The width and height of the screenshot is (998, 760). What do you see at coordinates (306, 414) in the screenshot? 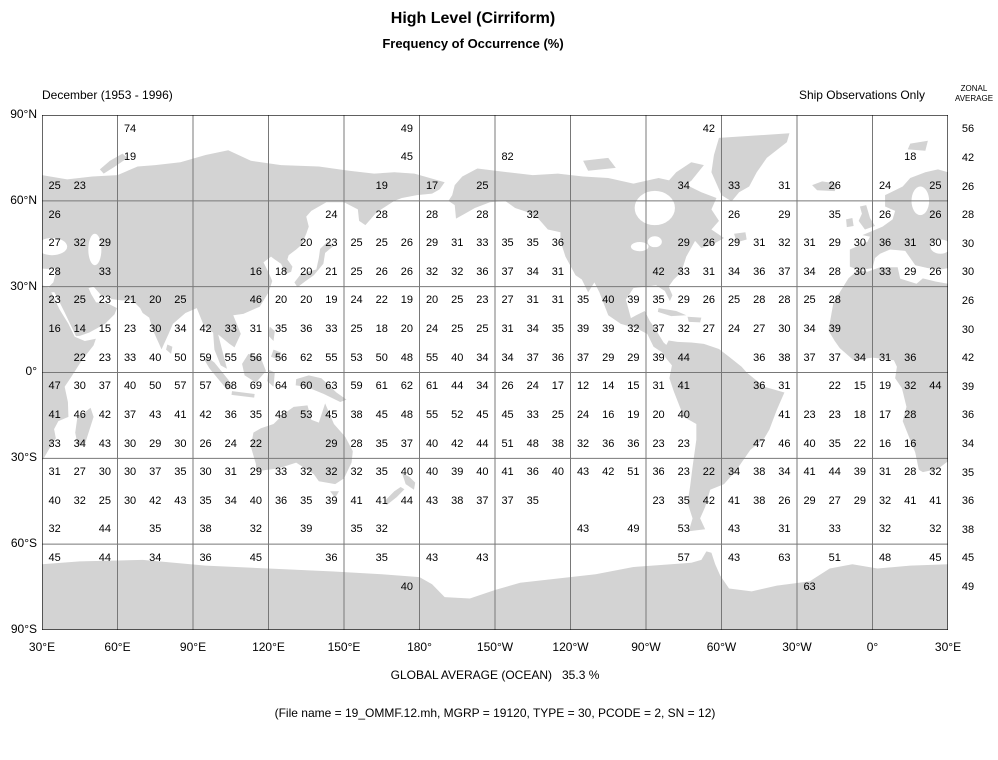
I see `grid-value: 53` at bounding box center [306, 414].